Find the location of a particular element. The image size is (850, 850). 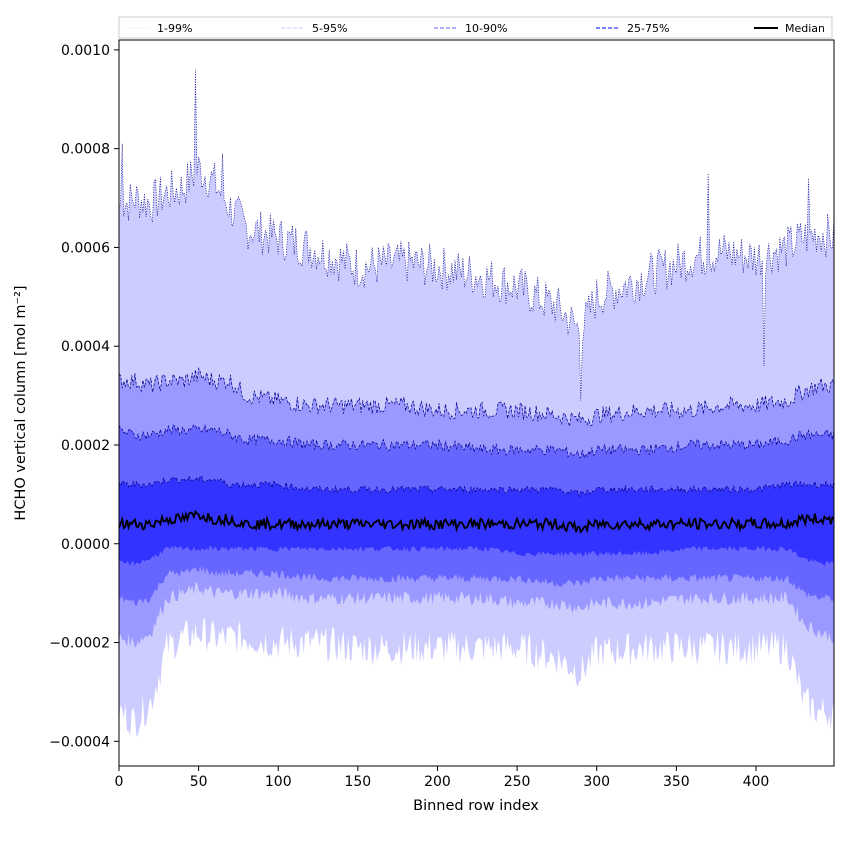

x-tick-label: 100 is located at coordinates (278, 782).